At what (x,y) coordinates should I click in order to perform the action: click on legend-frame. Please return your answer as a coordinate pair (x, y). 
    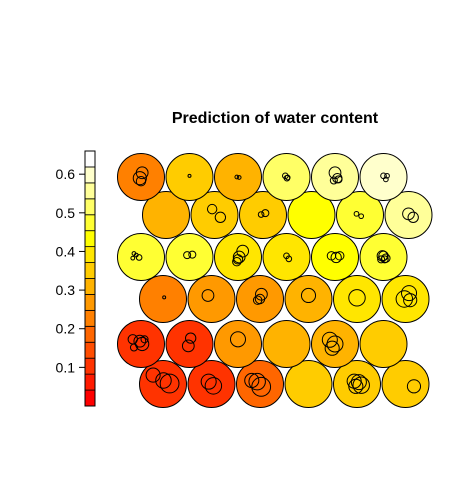
    Looking at the image, I should click on (90, 278).